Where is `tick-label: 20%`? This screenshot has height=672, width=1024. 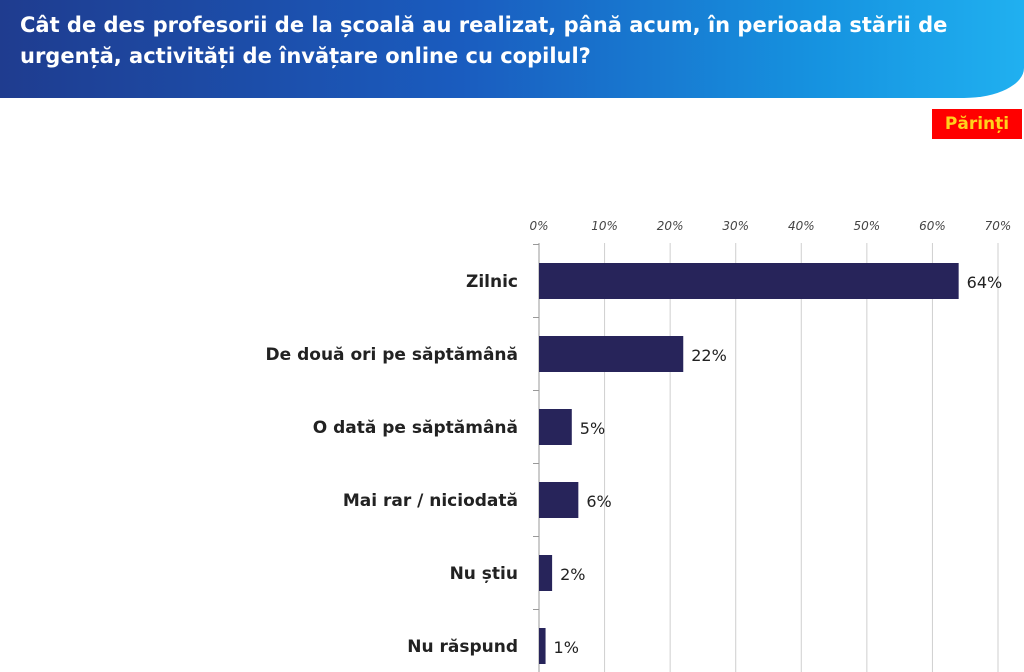
tick-label: 20% is located at coordinates (670, 226).